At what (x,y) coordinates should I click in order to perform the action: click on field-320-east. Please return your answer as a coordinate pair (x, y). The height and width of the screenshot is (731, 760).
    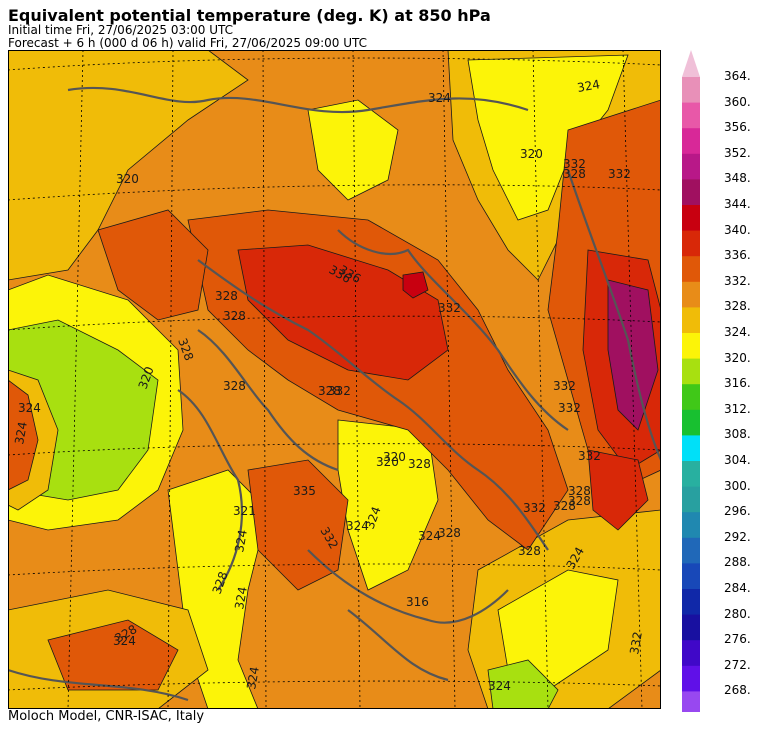
    Looking at the image, I should click on (548, 137).